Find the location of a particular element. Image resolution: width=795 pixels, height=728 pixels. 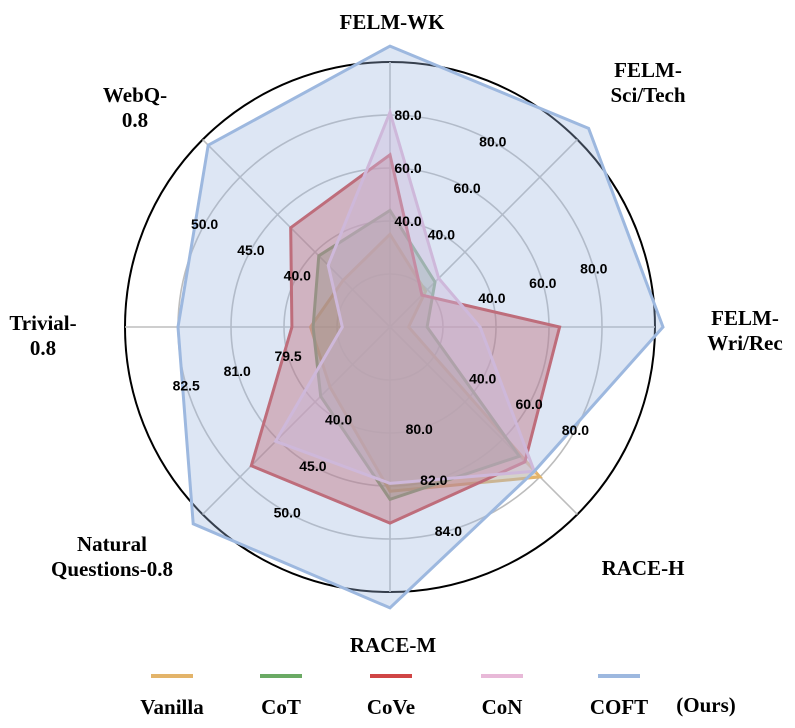

axis-label: FELM-Wri/Rec is located at coordinates (744, 330).